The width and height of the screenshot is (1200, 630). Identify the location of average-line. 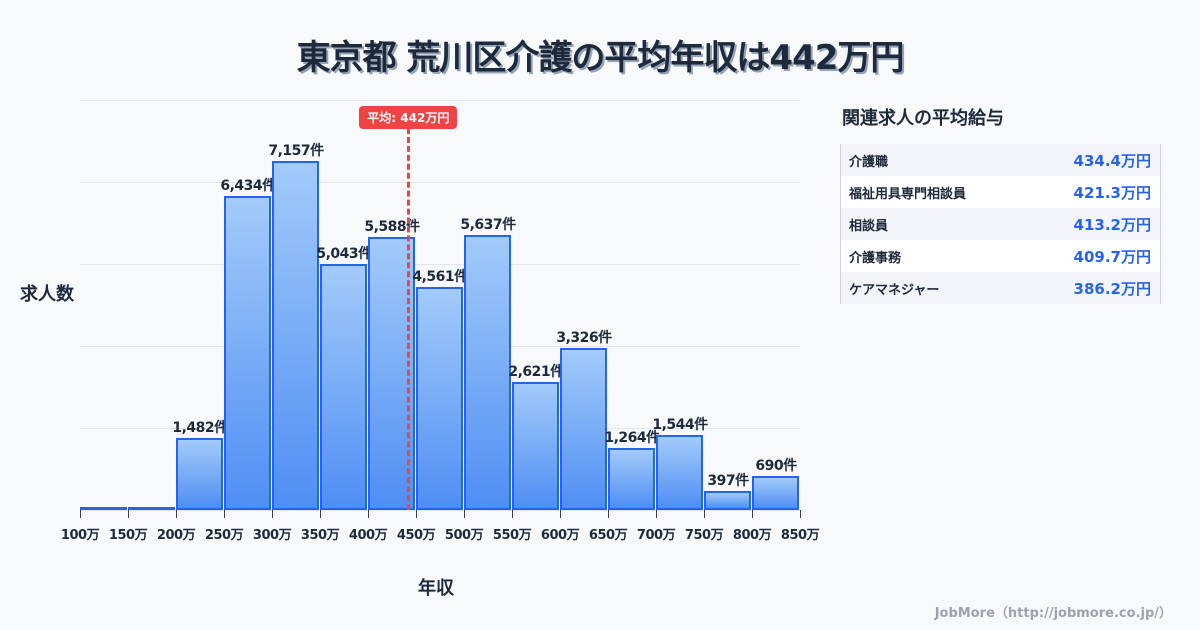
(409, 319).